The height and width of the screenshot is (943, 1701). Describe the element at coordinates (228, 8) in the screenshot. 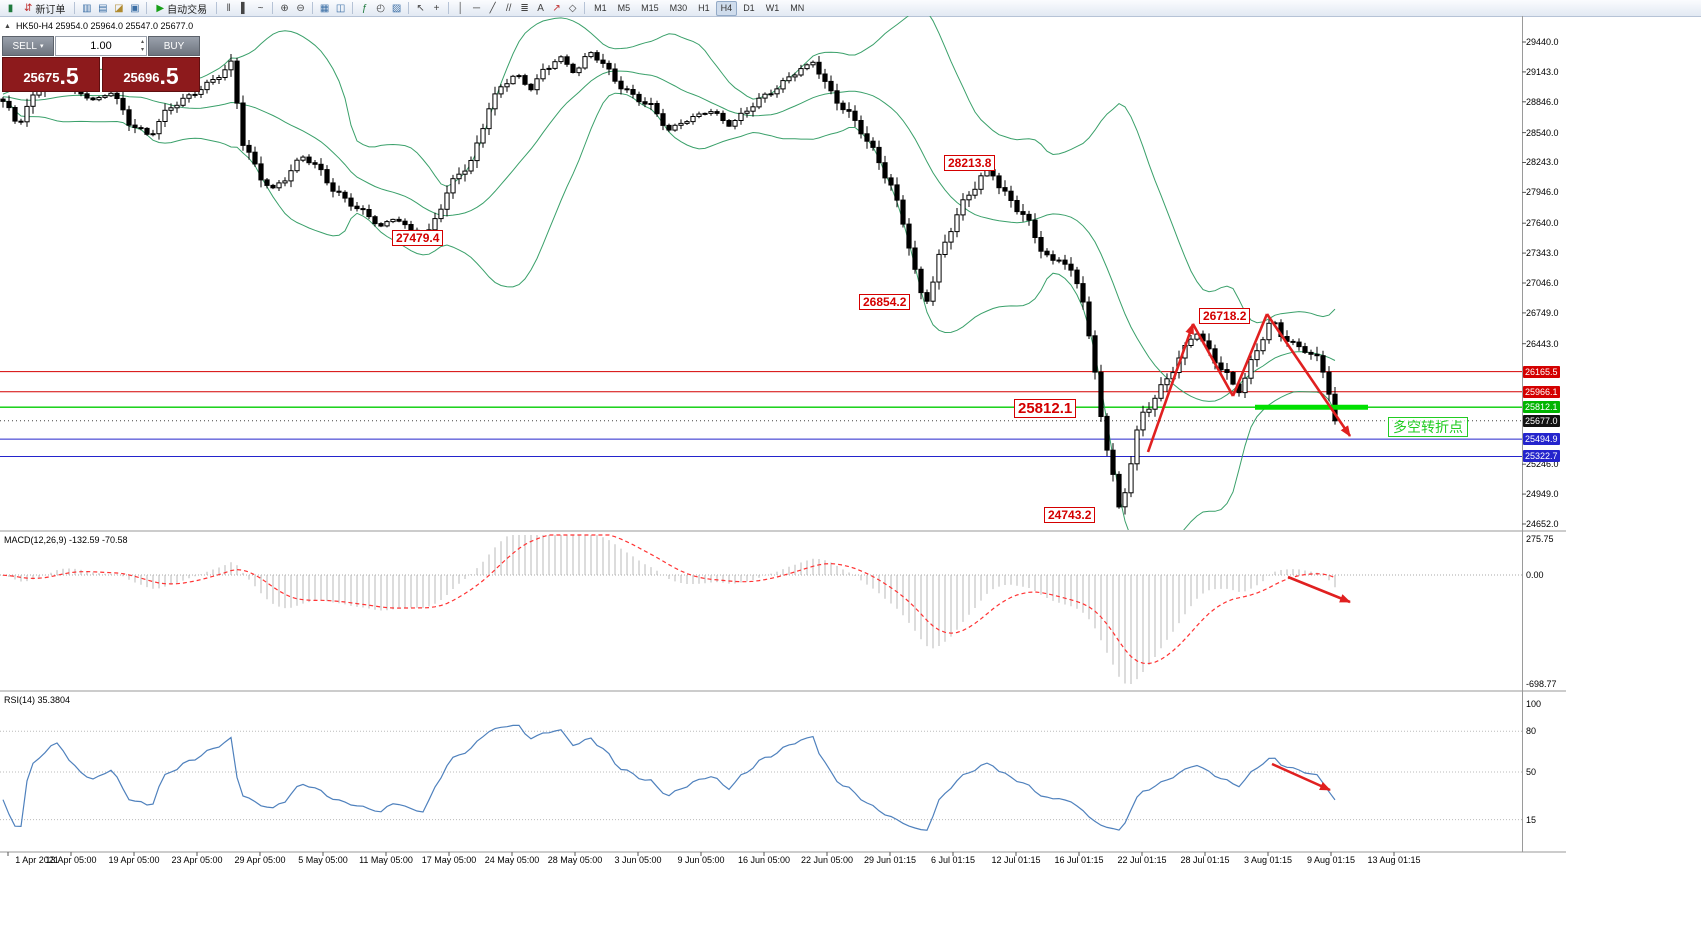

I see `bar-chart-icon: ‖` at that location.